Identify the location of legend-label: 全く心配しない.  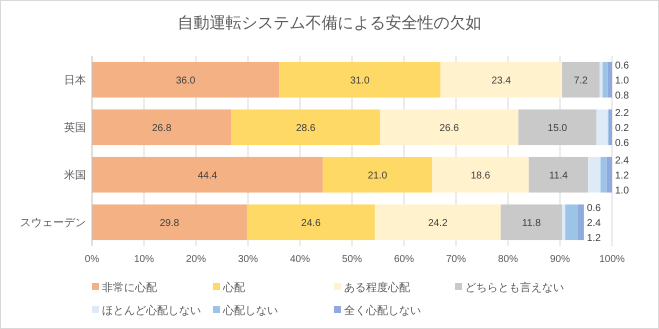
(382, 310).